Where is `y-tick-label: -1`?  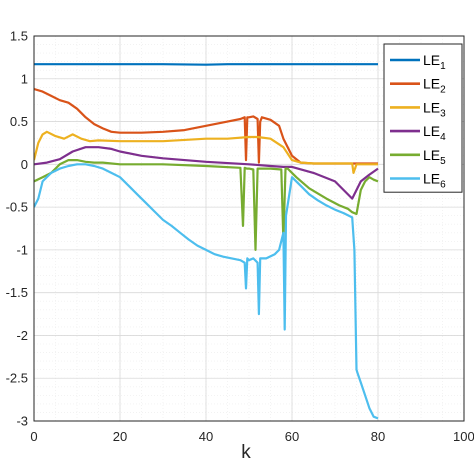
y-tick-label: -1 is located at coordinates (22, 249).